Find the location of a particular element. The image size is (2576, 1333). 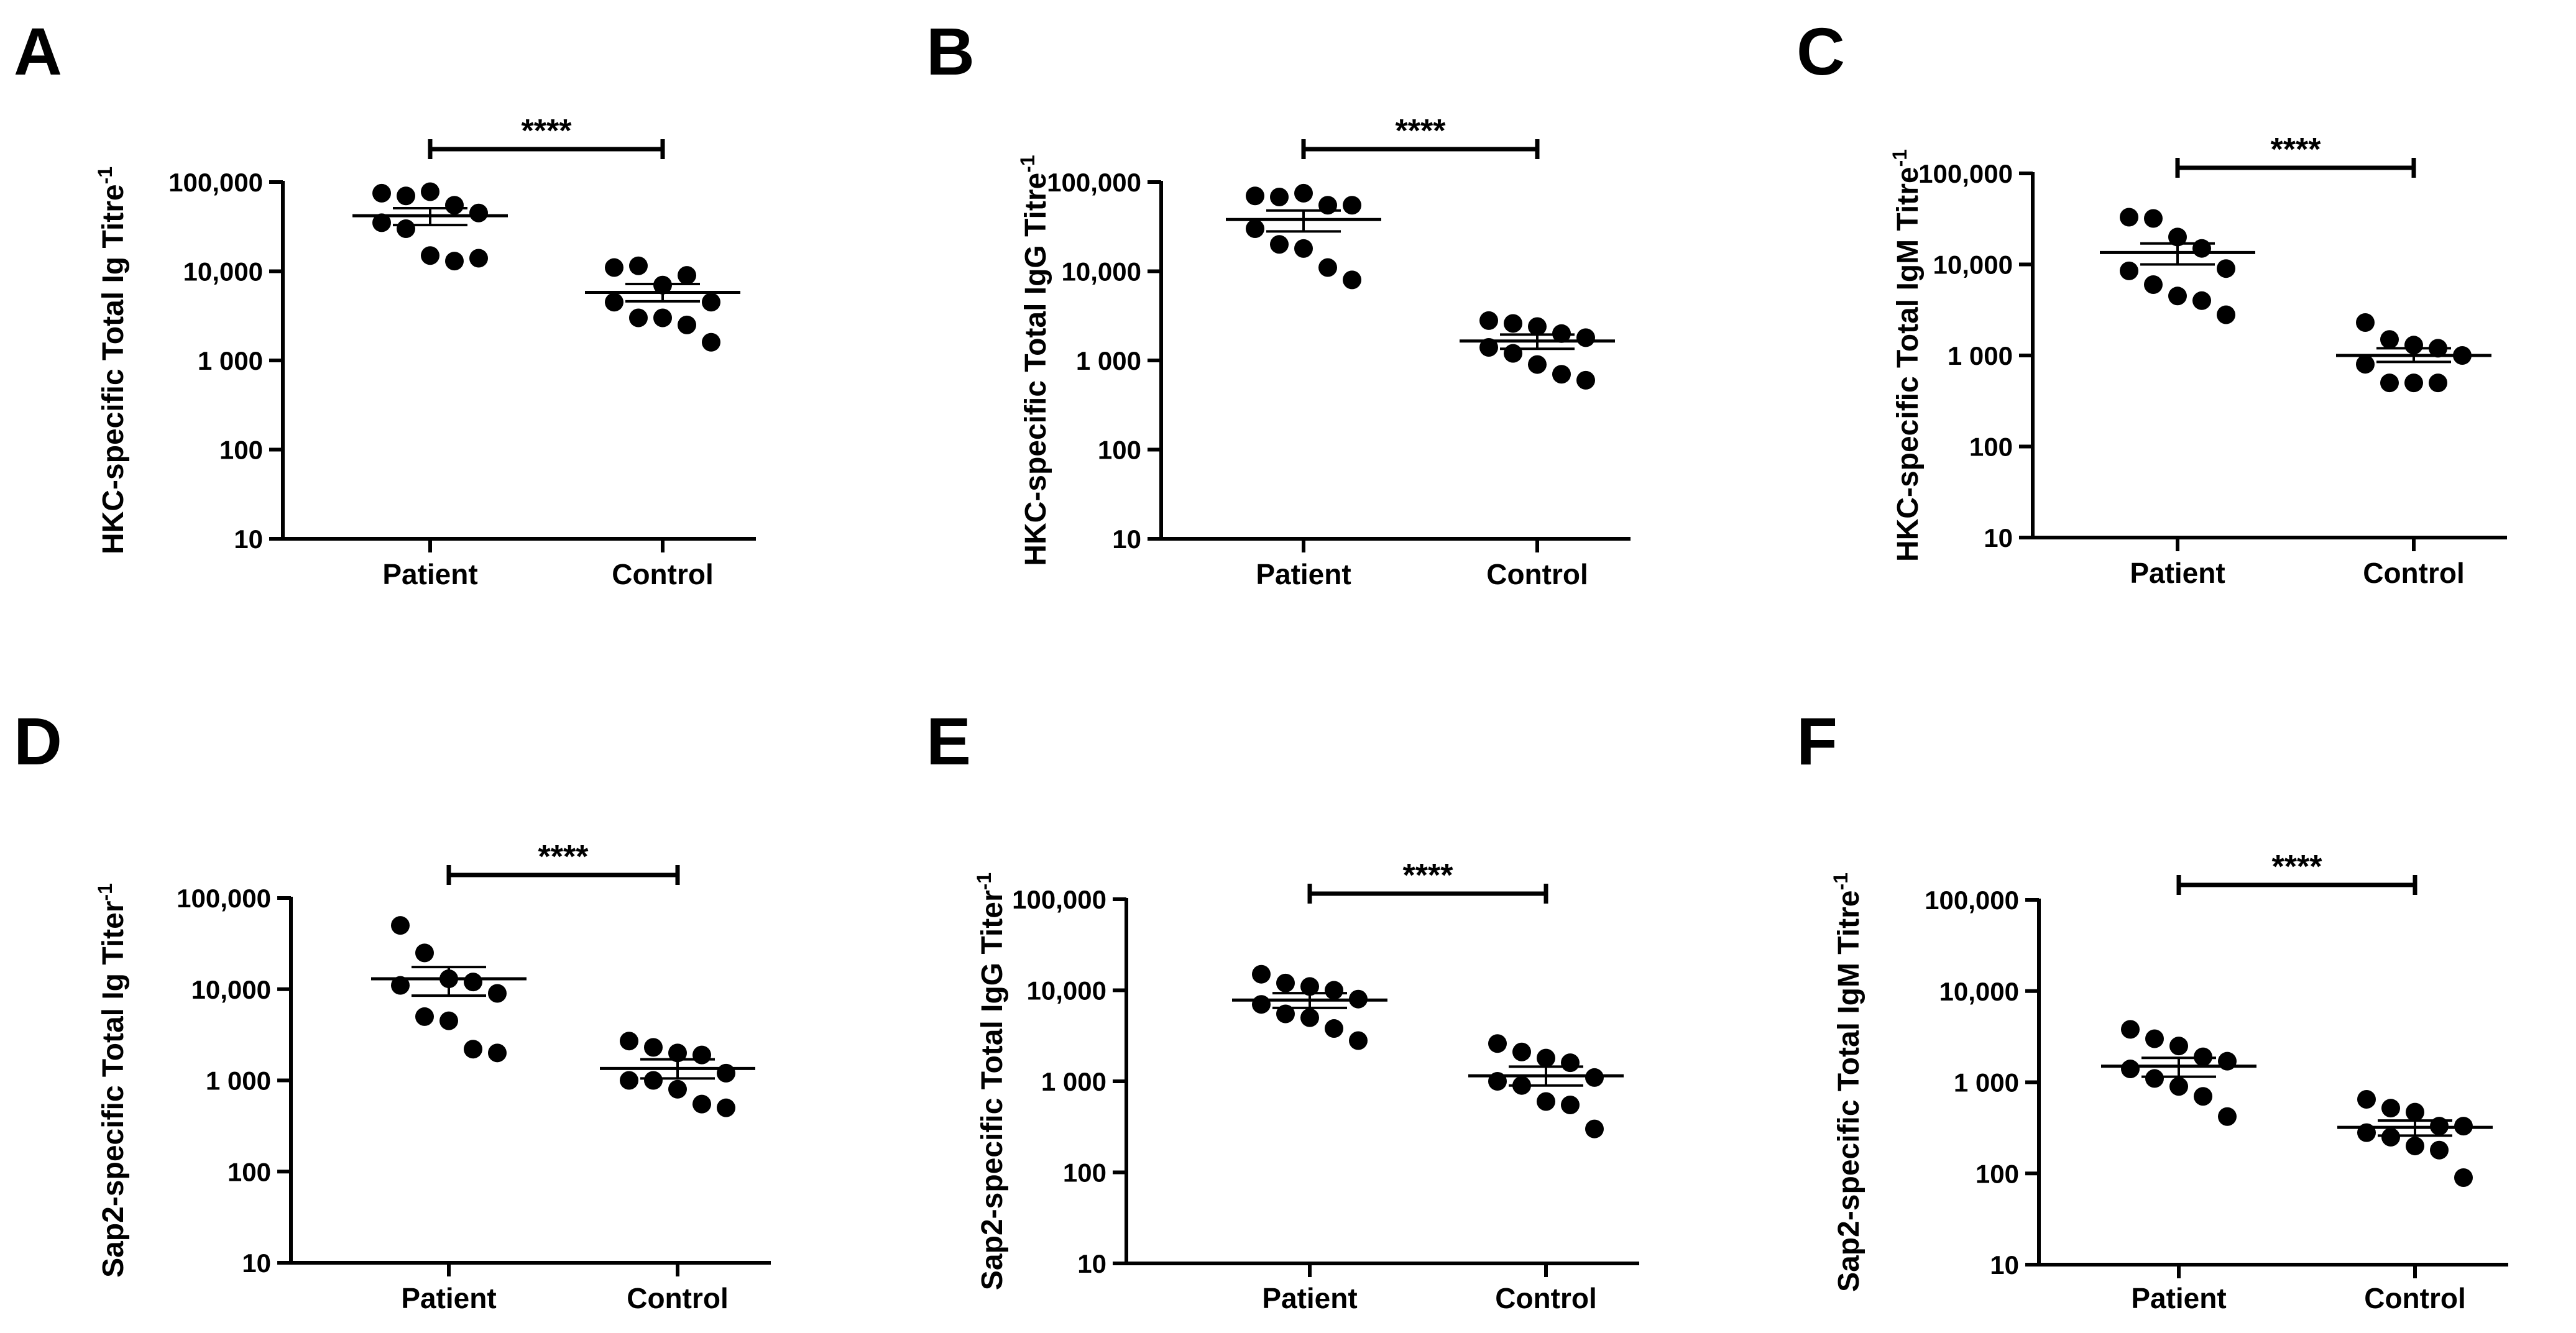

panel-letter: B is located at coordinates (950, 51).